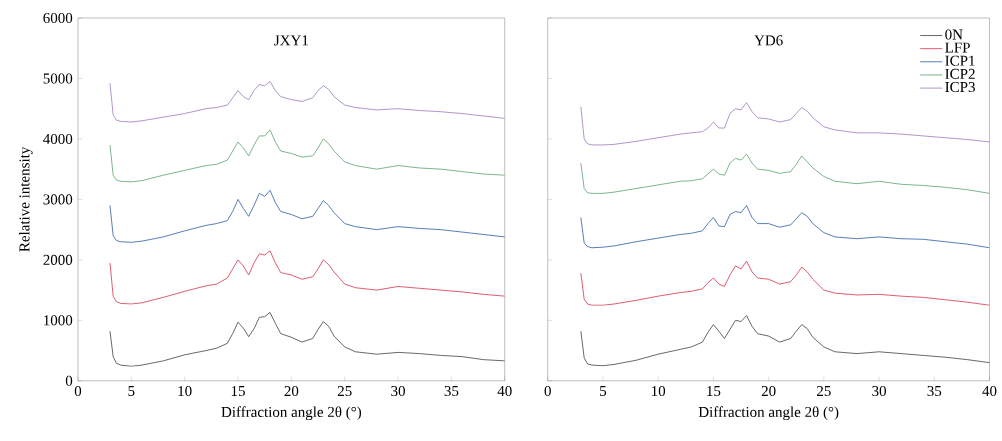 The height and width of the screenshot is (441, 1002). Describe the element at coordinates (58, 78) in the screenshot. I see `y-tick-label: 5000` at that location.